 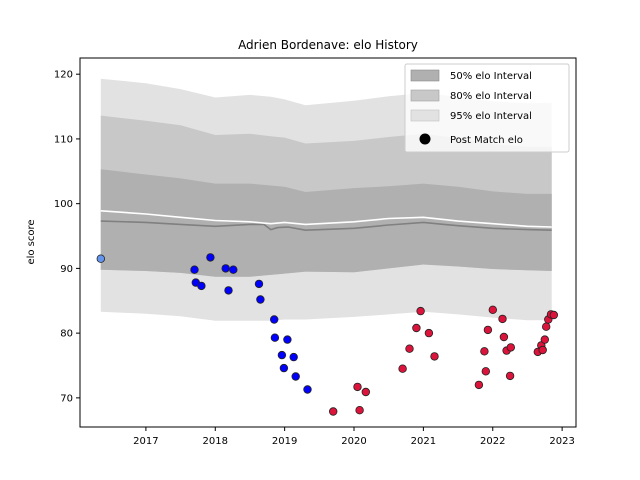 What do you see at coordinates (326, 226) in the screenshot?
I see `median-line` at bounding box center [326, 226].